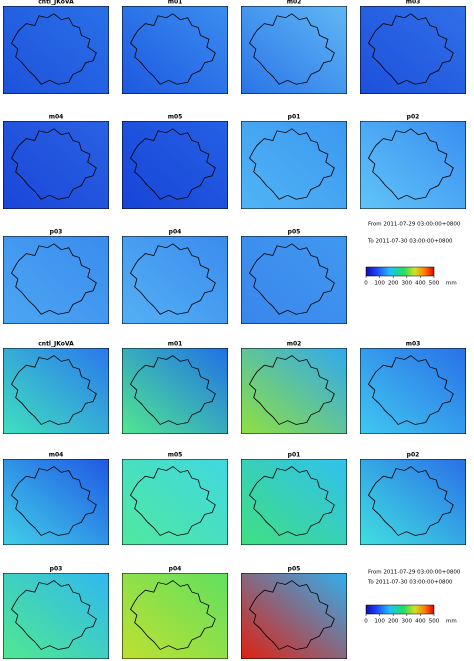  What do you see at coordinates (414, 573) in the screenshot?
I see `period-from: From 2011-07-29 03:00:00+0800` at bounding box center [414, 573].